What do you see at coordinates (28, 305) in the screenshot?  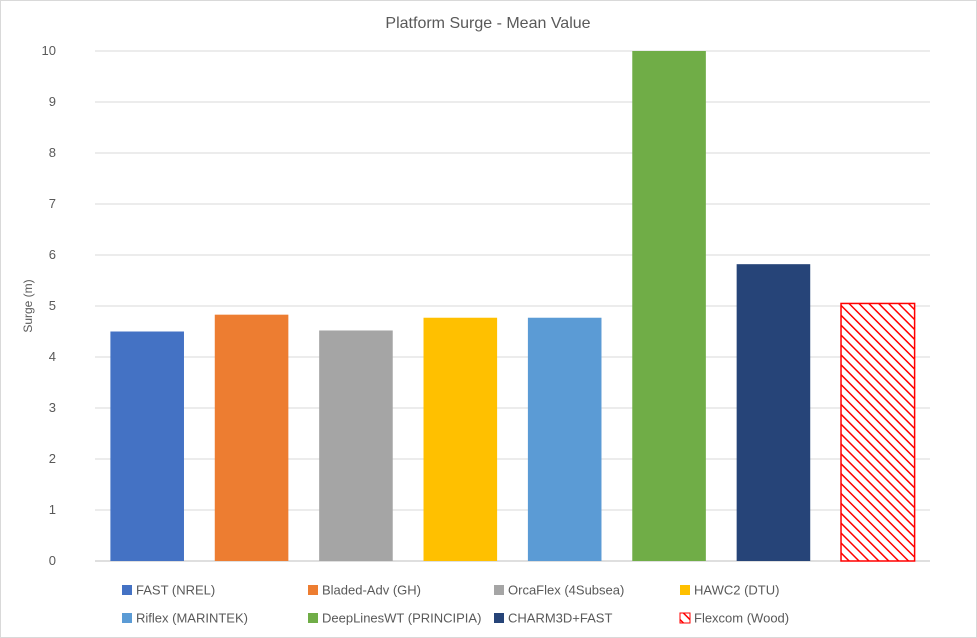 I see `y-axis-title: Surge (m)` at bounding box center [28, 305].